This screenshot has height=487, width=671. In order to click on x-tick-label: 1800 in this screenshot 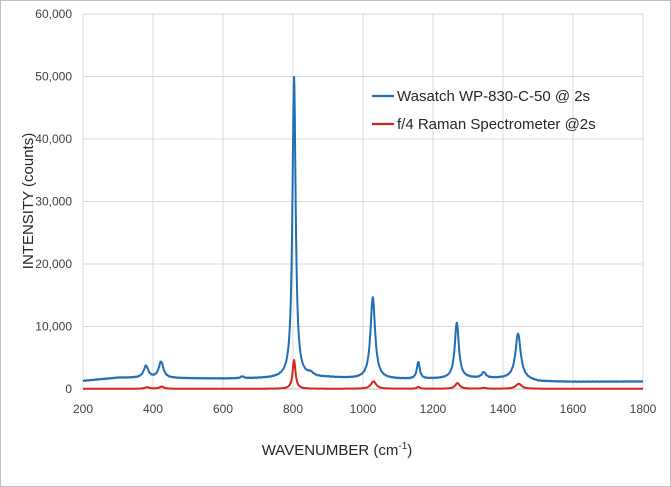, I will do `click(643, 409)`.